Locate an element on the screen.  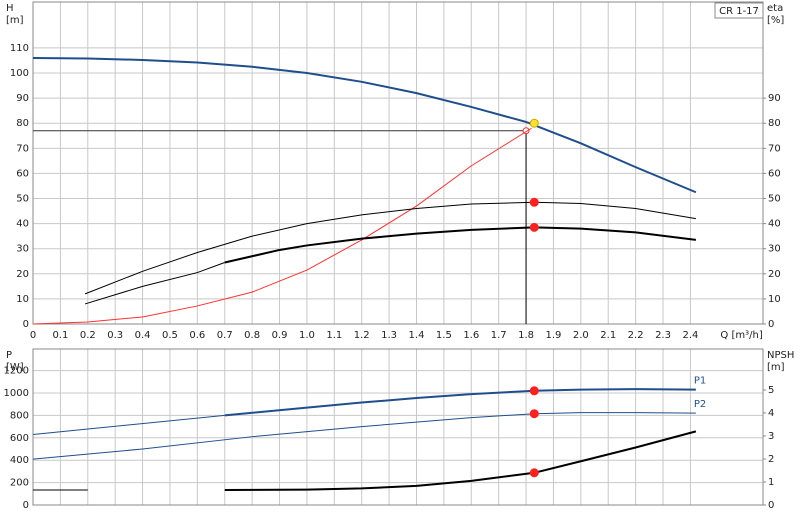
series-label: P2 is located at coordinates (700, 404).